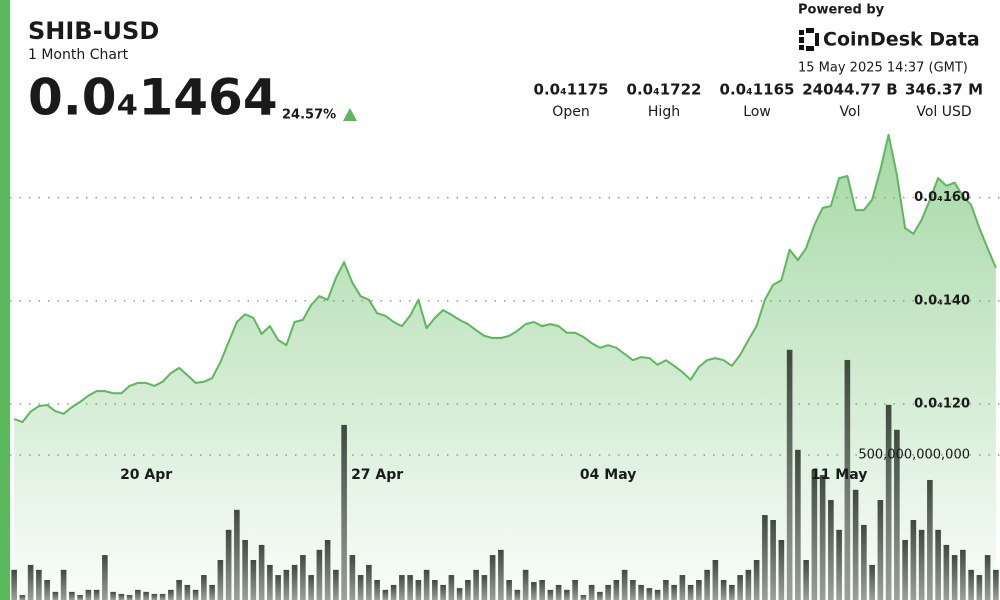 This screenshot has height=600, width=1000. What do you see at coordinates (309, 115) in the screenshot?
I see `change: 24.57%` at bounding box center [309, 115].